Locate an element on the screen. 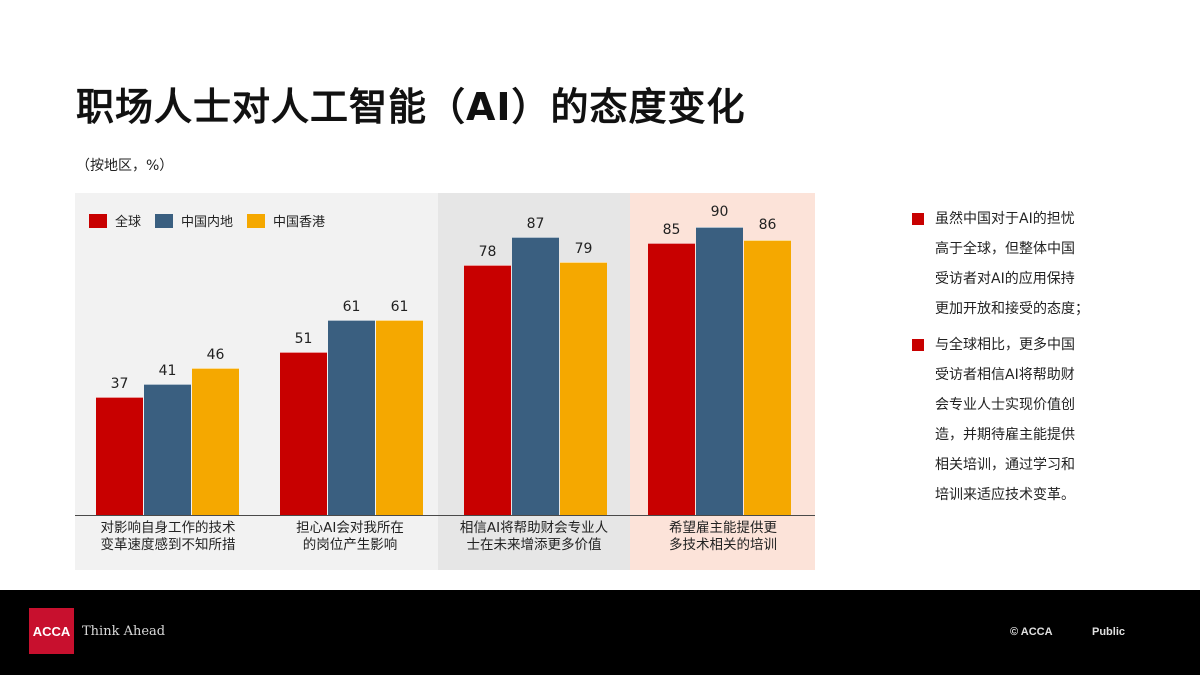 The height and width of the screenshot is (675, 1200). bar-g4-mainland is located at coordinates (719, 371).